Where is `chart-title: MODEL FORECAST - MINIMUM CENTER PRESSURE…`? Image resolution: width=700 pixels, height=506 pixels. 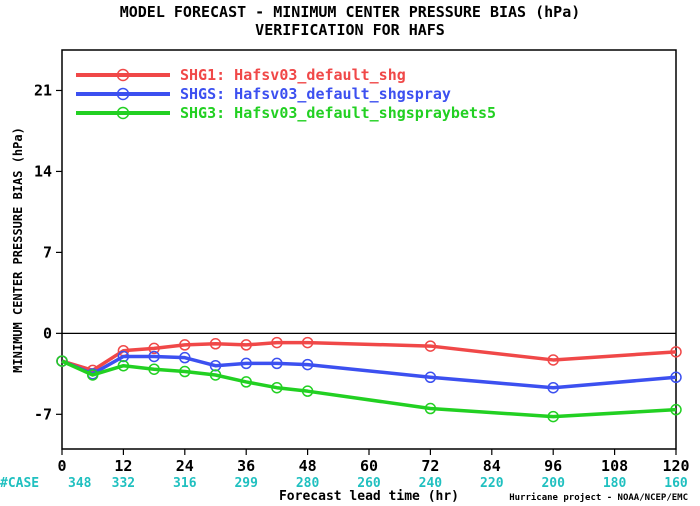
chart-title: MODEL FORECAST - MINIMUM CENTER PRESSURE… is located at coordinates (350, 12).